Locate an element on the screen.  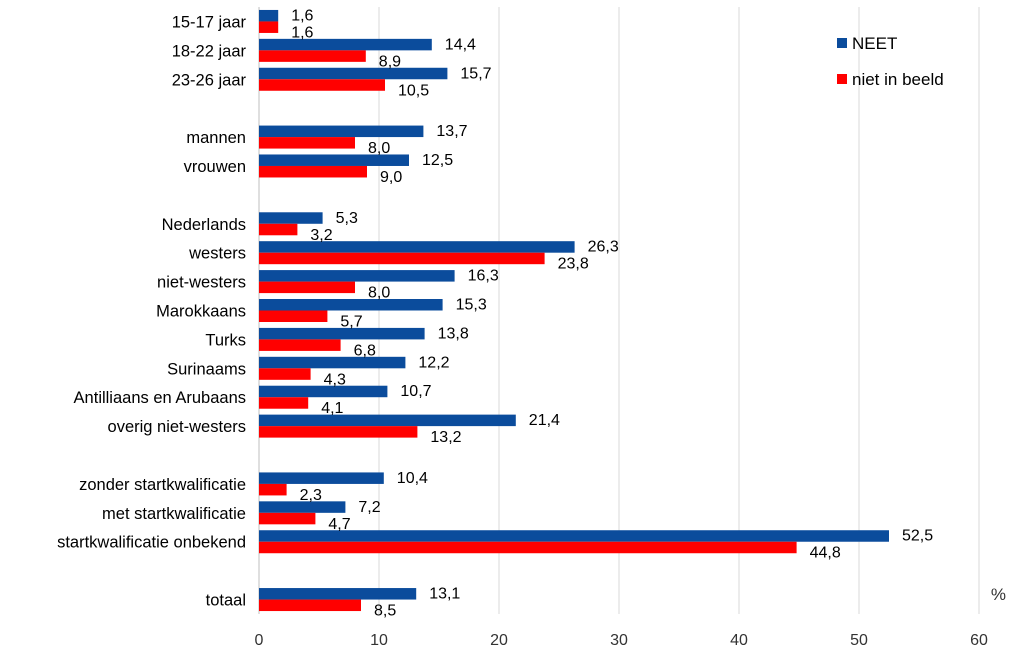
x-tick-label-0: 0 is located at coordinates (259, 640).